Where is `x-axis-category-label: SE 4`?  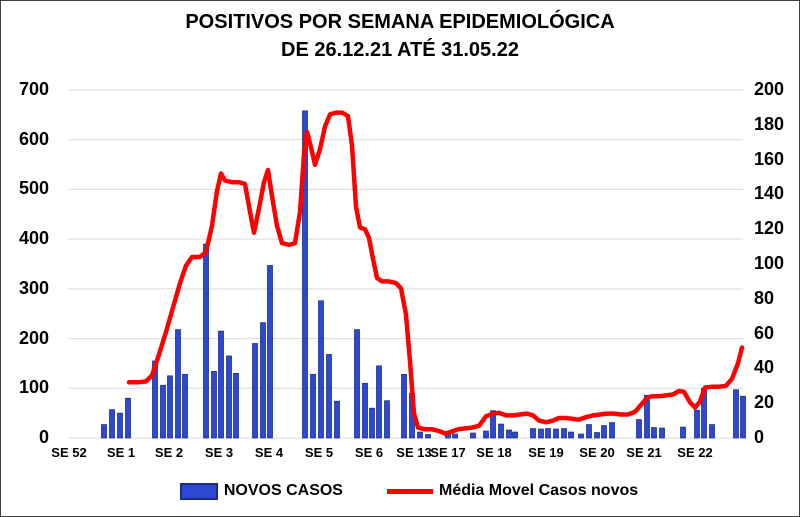
x-axis-category-label: SE 4 is located at coordinates (269, 452).